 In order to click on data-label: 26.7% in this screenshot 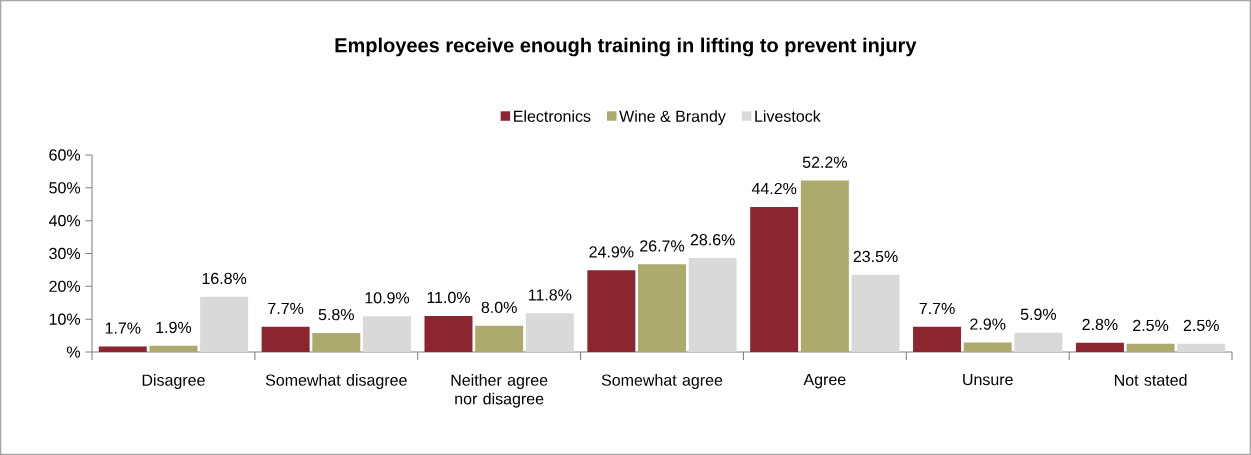, I will do `click(662, 246)`.